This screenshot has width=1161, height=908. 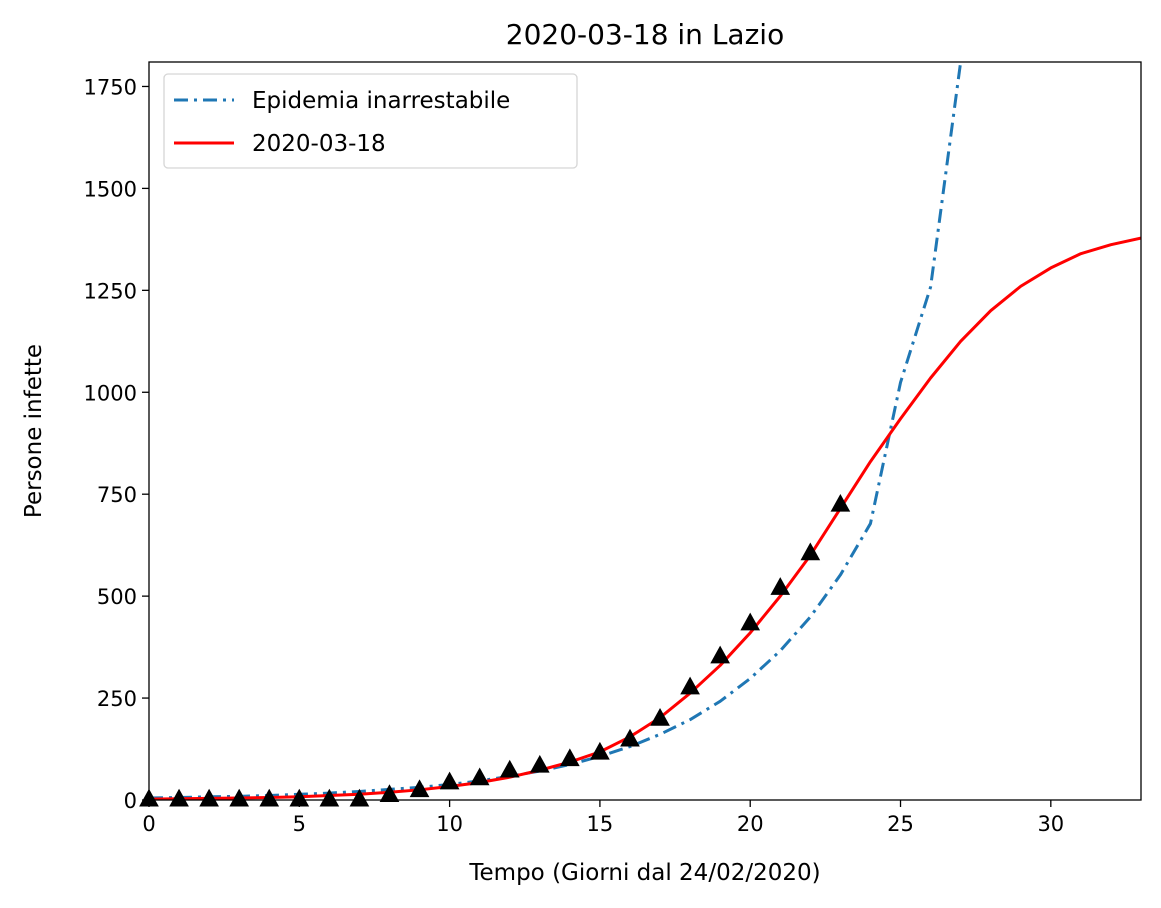 I want to click on y-axis: 0 250 500 750 1000 1250 1500 1750, so click(x=116, y=444).